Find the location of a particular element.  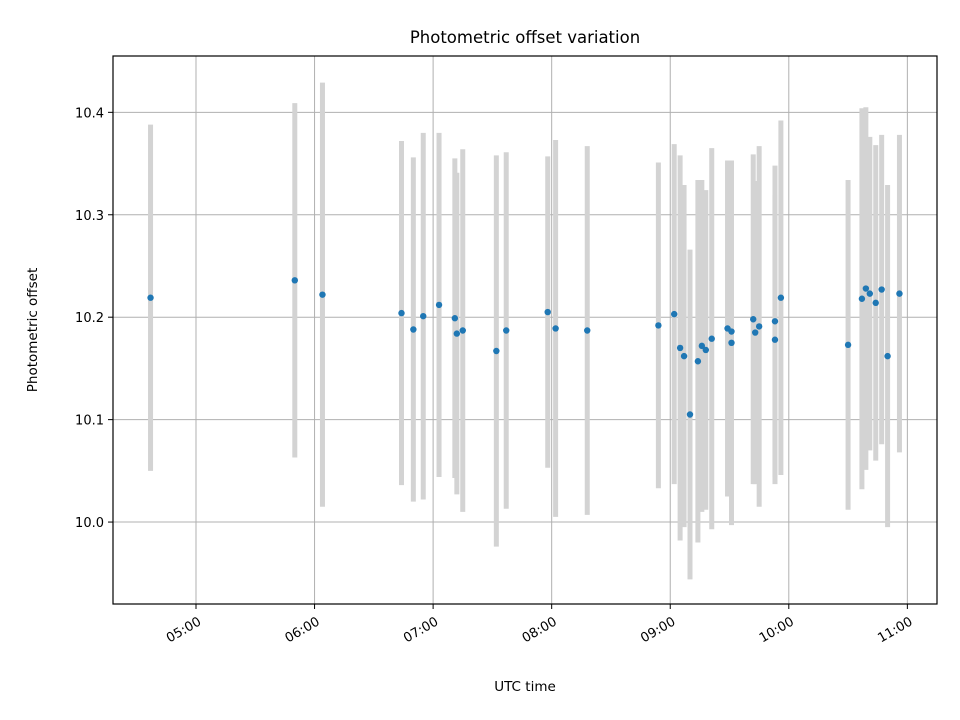

y-tick-label: 10.2 is located at coordinates (89, 318).